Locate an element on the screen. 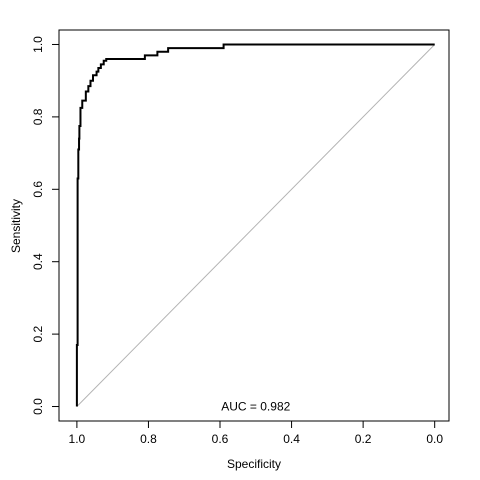 Image resolution: width=480 pixels, height=480 pixels. y-axis: 0.0 0.2 0.4 0.6 0.8 1.0 is located at coordinates (45, 225).